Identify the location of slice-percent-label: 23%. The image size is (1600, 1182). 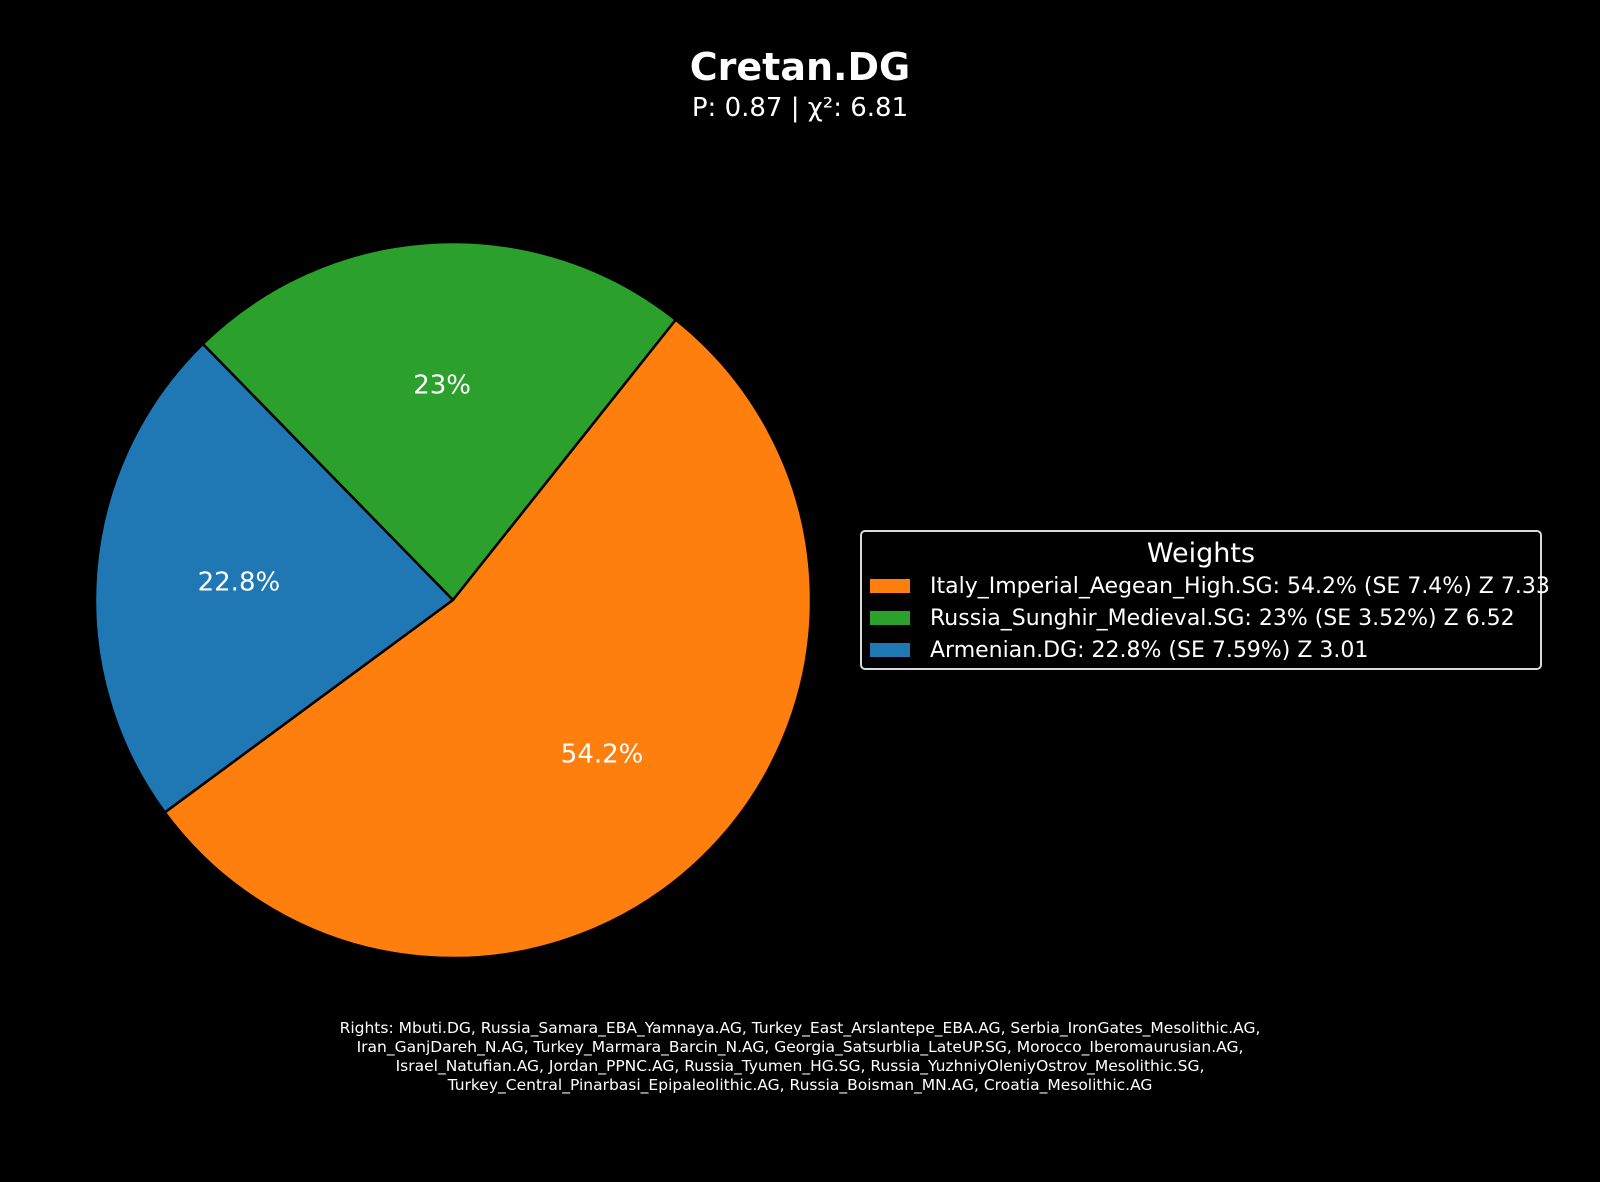
(442, 386).